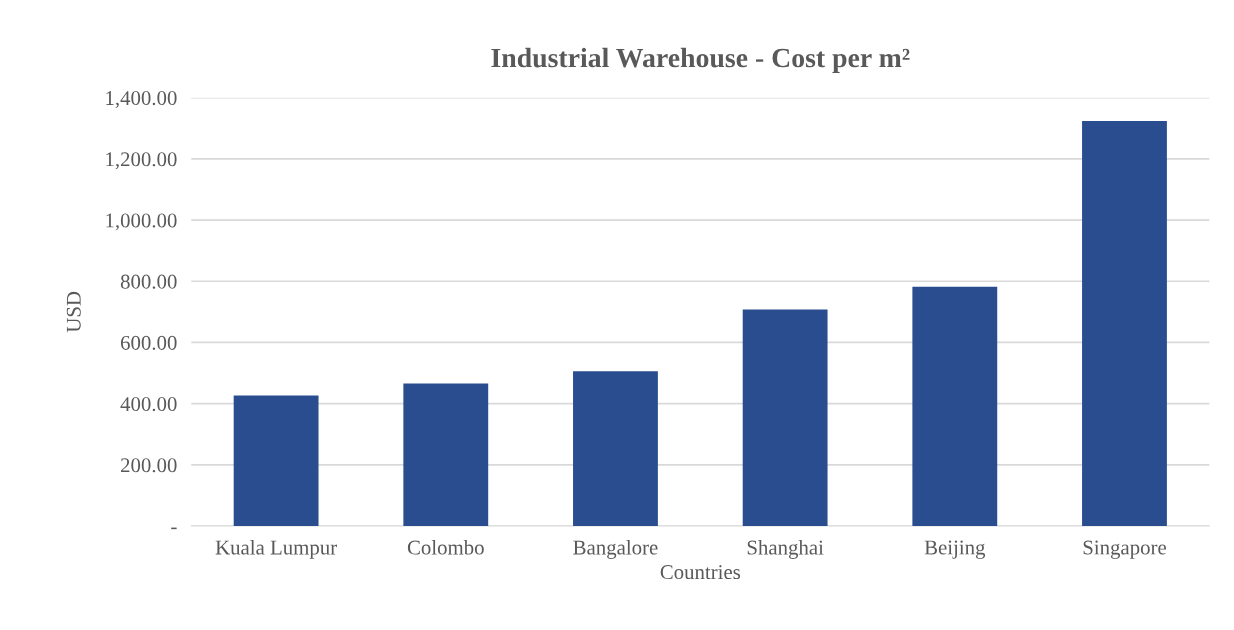 This screenshot has height=630, width=1234. I want to click on x-tick-label: Bangalore, so click(615, 549).